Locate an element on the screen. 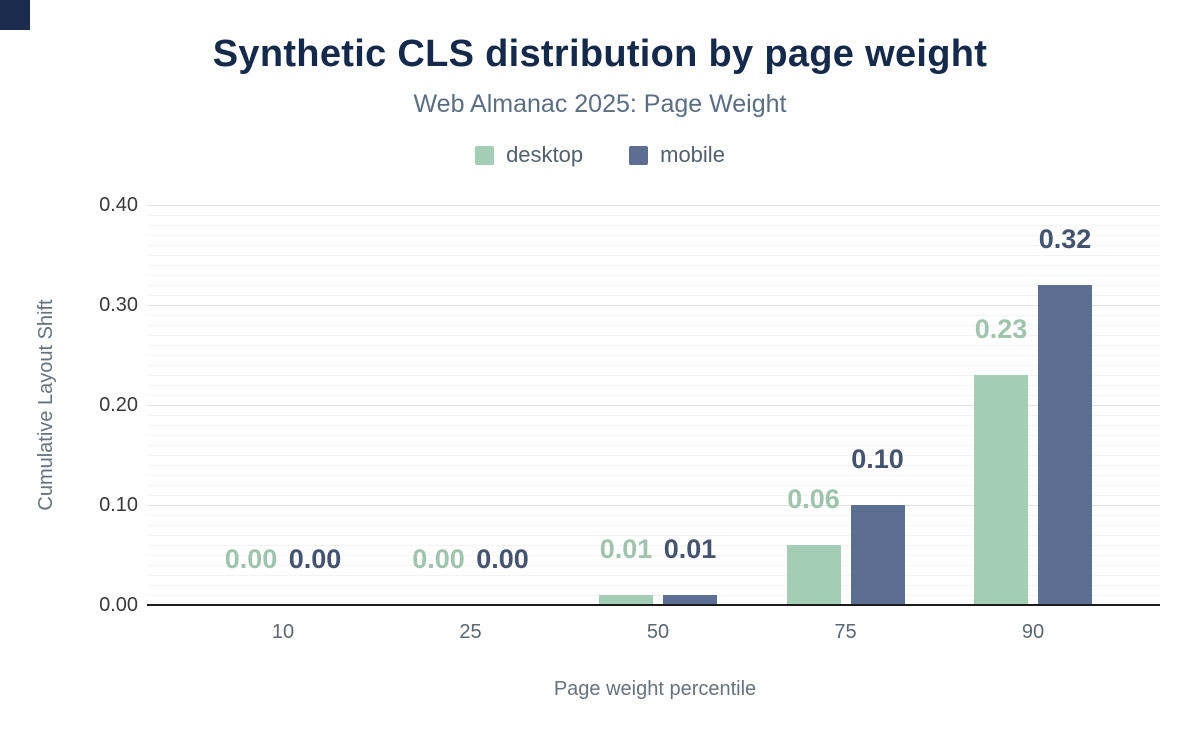 Image resolution: width=1200 pixels, height=742 pixels. value-label-desktop-10: 0.00 is located at coordinates (251, 559).